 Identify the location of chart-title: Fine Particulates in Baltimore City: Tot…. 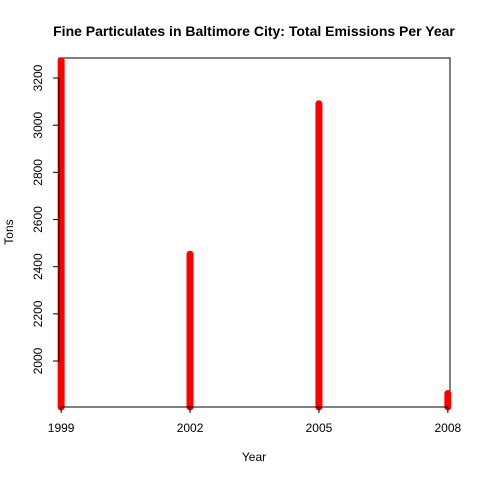
(254, 31).